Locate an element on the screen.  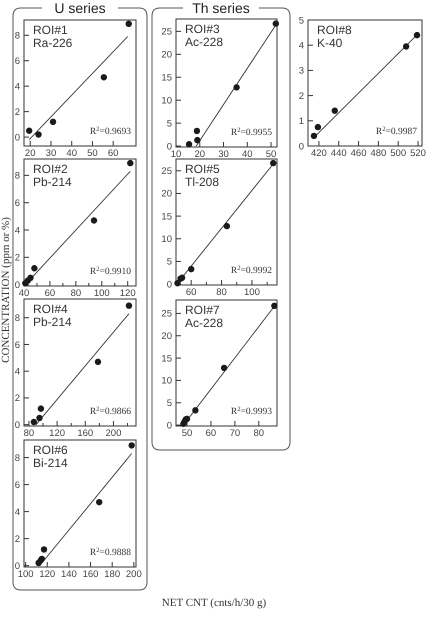
x-tick-label: 460 is located at coordinates (358, 153).